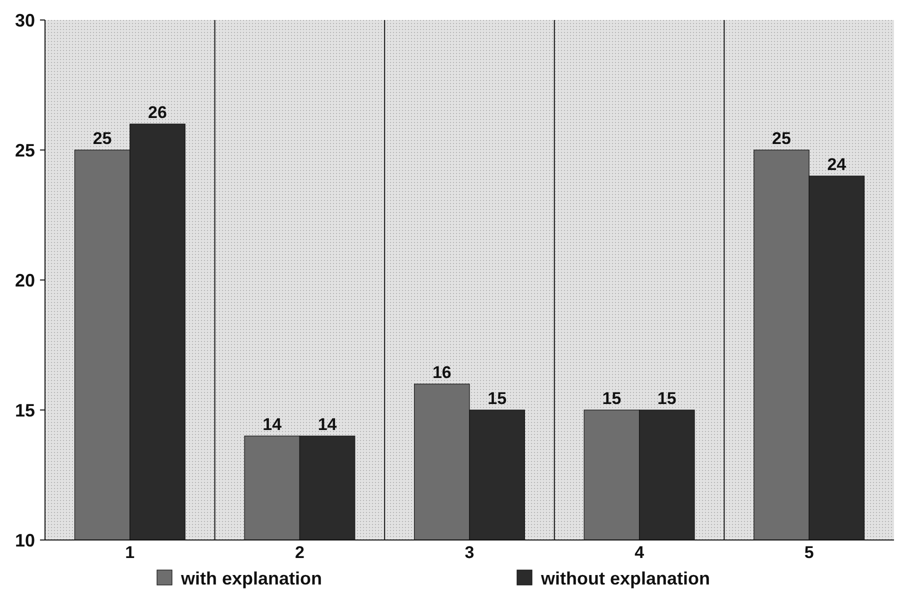 The image size is (897, 599). Describe the element at coordinates (639, 552) in the screenshot. I see `x-tick-label: 4` at that location.